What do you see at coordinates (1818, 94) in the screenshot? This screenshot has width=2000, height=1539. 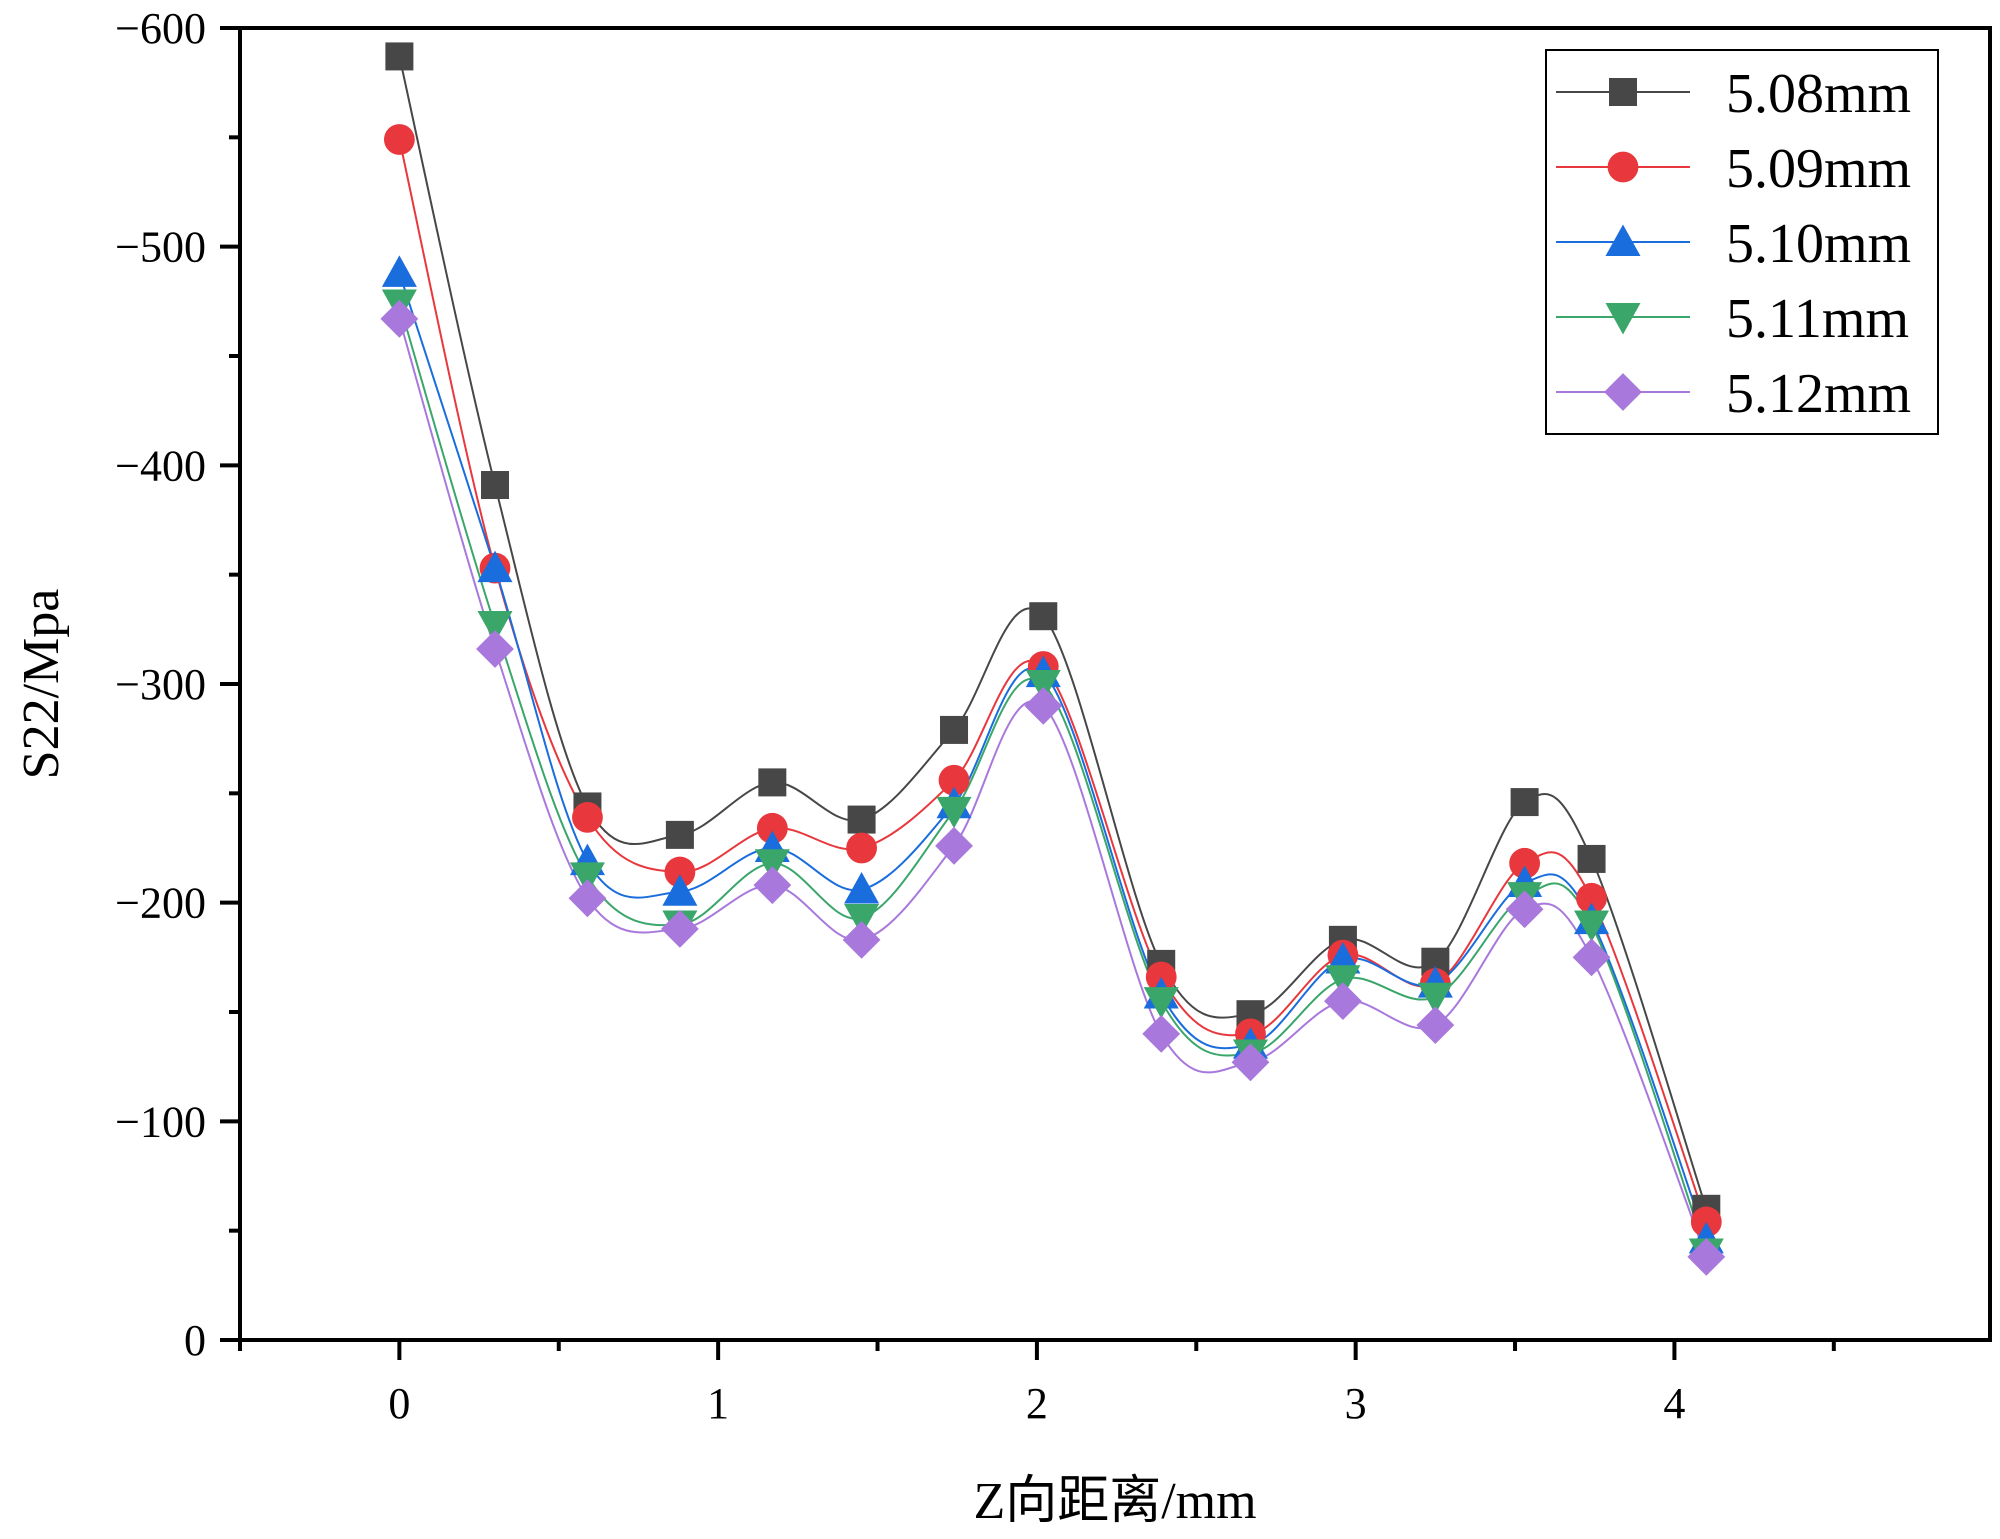 I see `legend-label: 5.08mm` at bounding box center [1818, 94].